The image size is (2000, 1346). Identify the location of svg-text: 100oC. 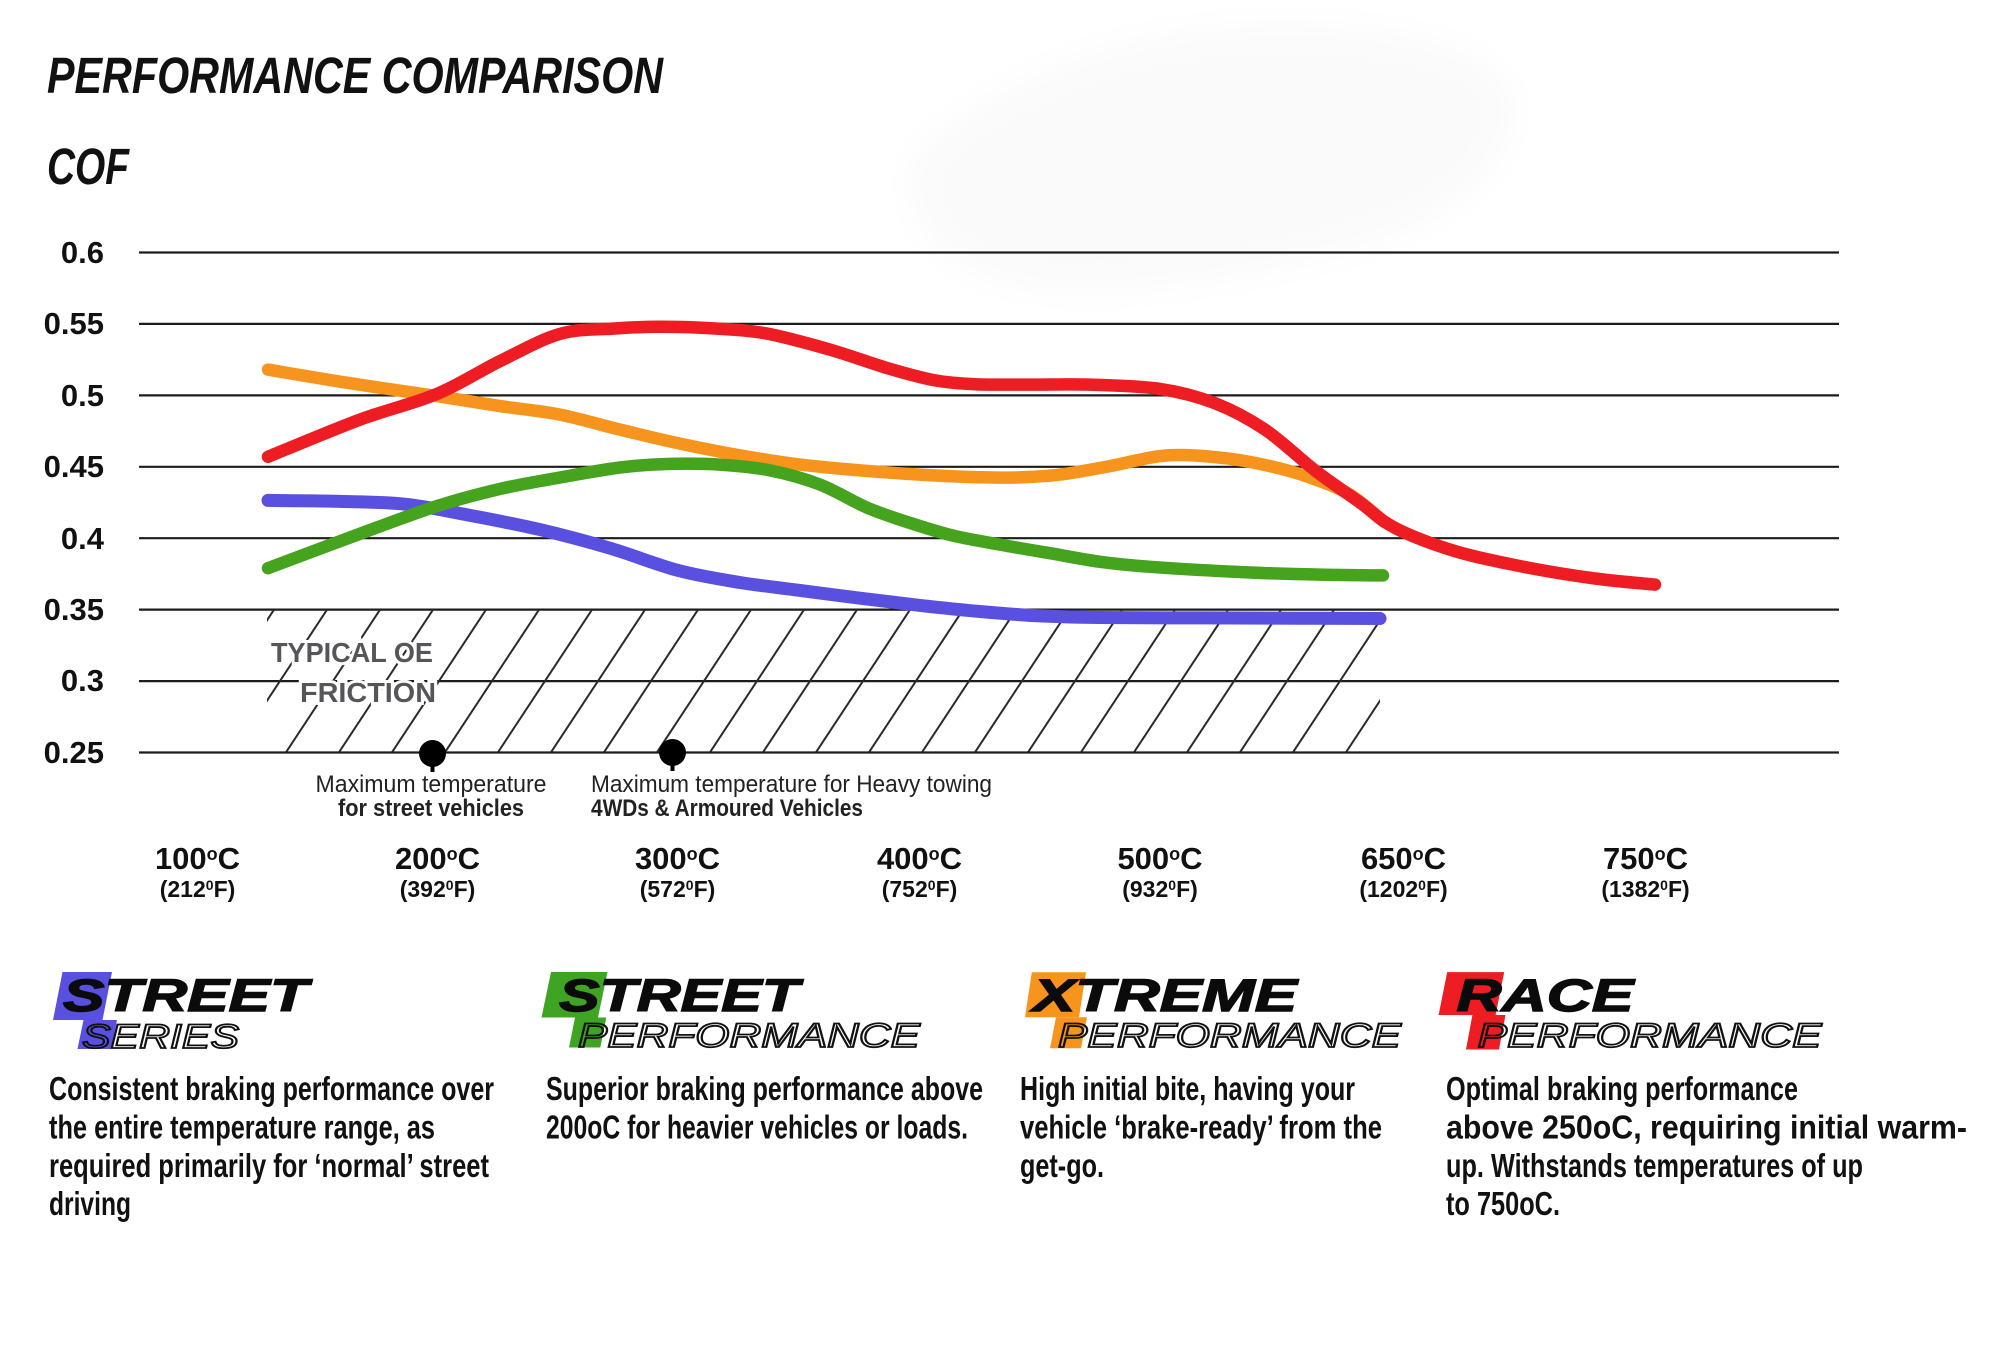
(197, 858).